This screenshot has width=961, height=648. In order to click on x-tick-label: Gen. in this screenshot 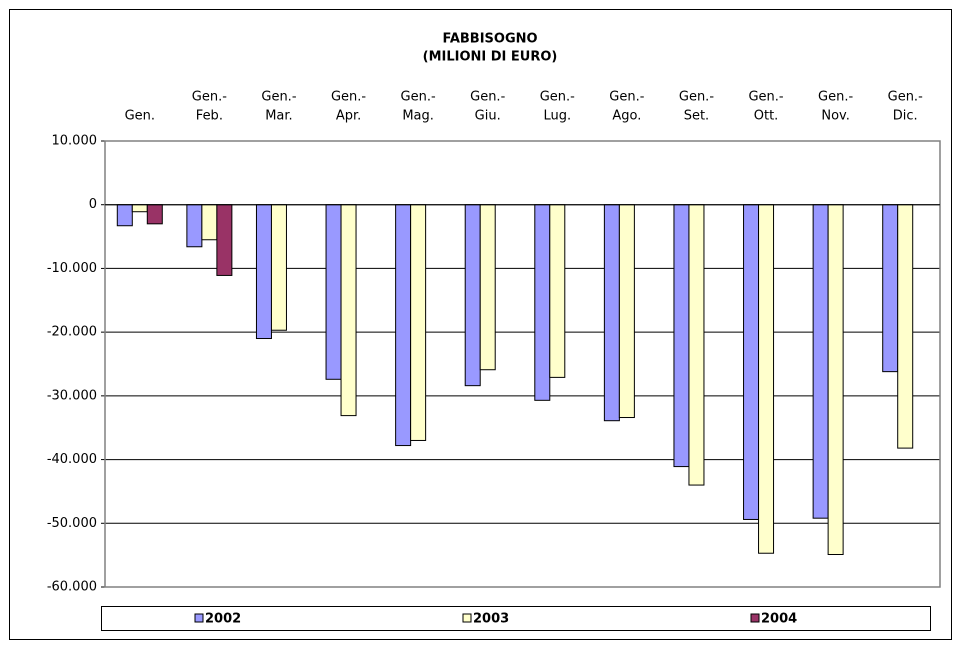, I will do `click(140, 116)`.